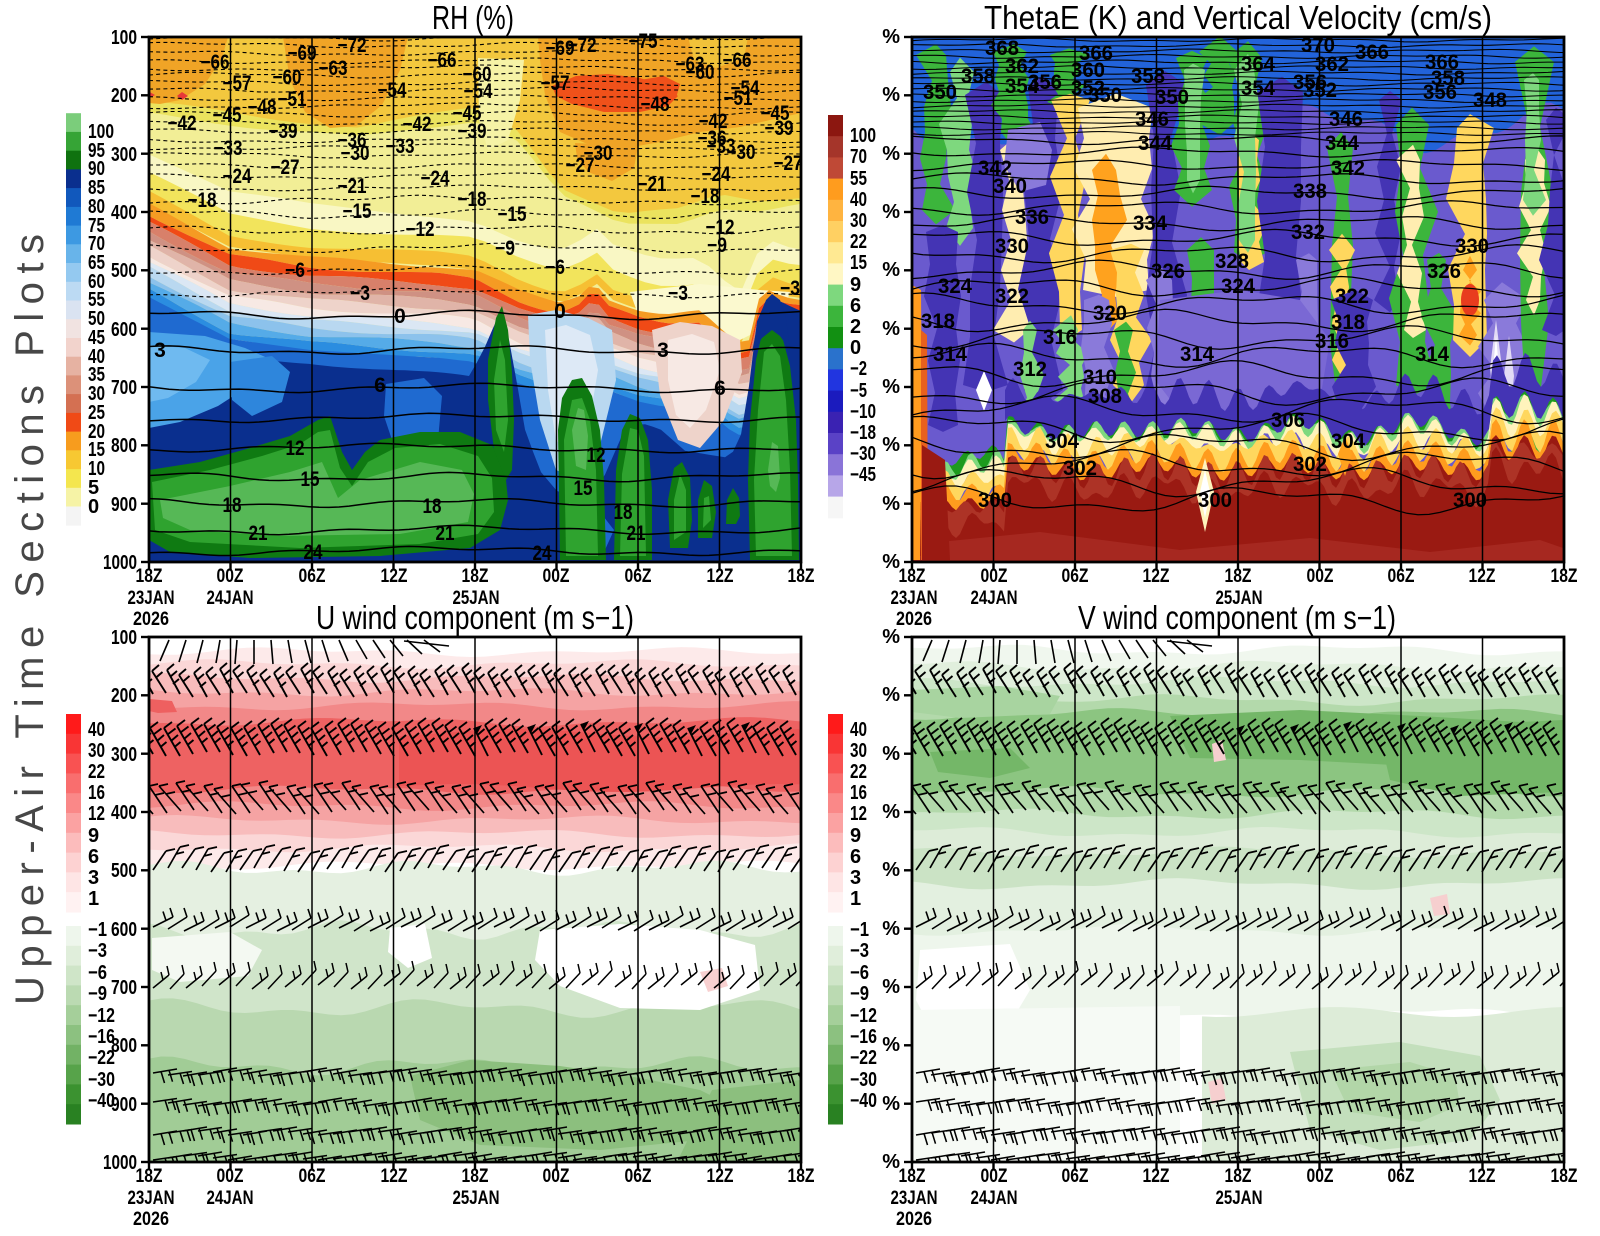  What do you see at coordinates (1310, 191) in the screenshot?
I see `svg-text: 338` at bounding box center [1310, 191].